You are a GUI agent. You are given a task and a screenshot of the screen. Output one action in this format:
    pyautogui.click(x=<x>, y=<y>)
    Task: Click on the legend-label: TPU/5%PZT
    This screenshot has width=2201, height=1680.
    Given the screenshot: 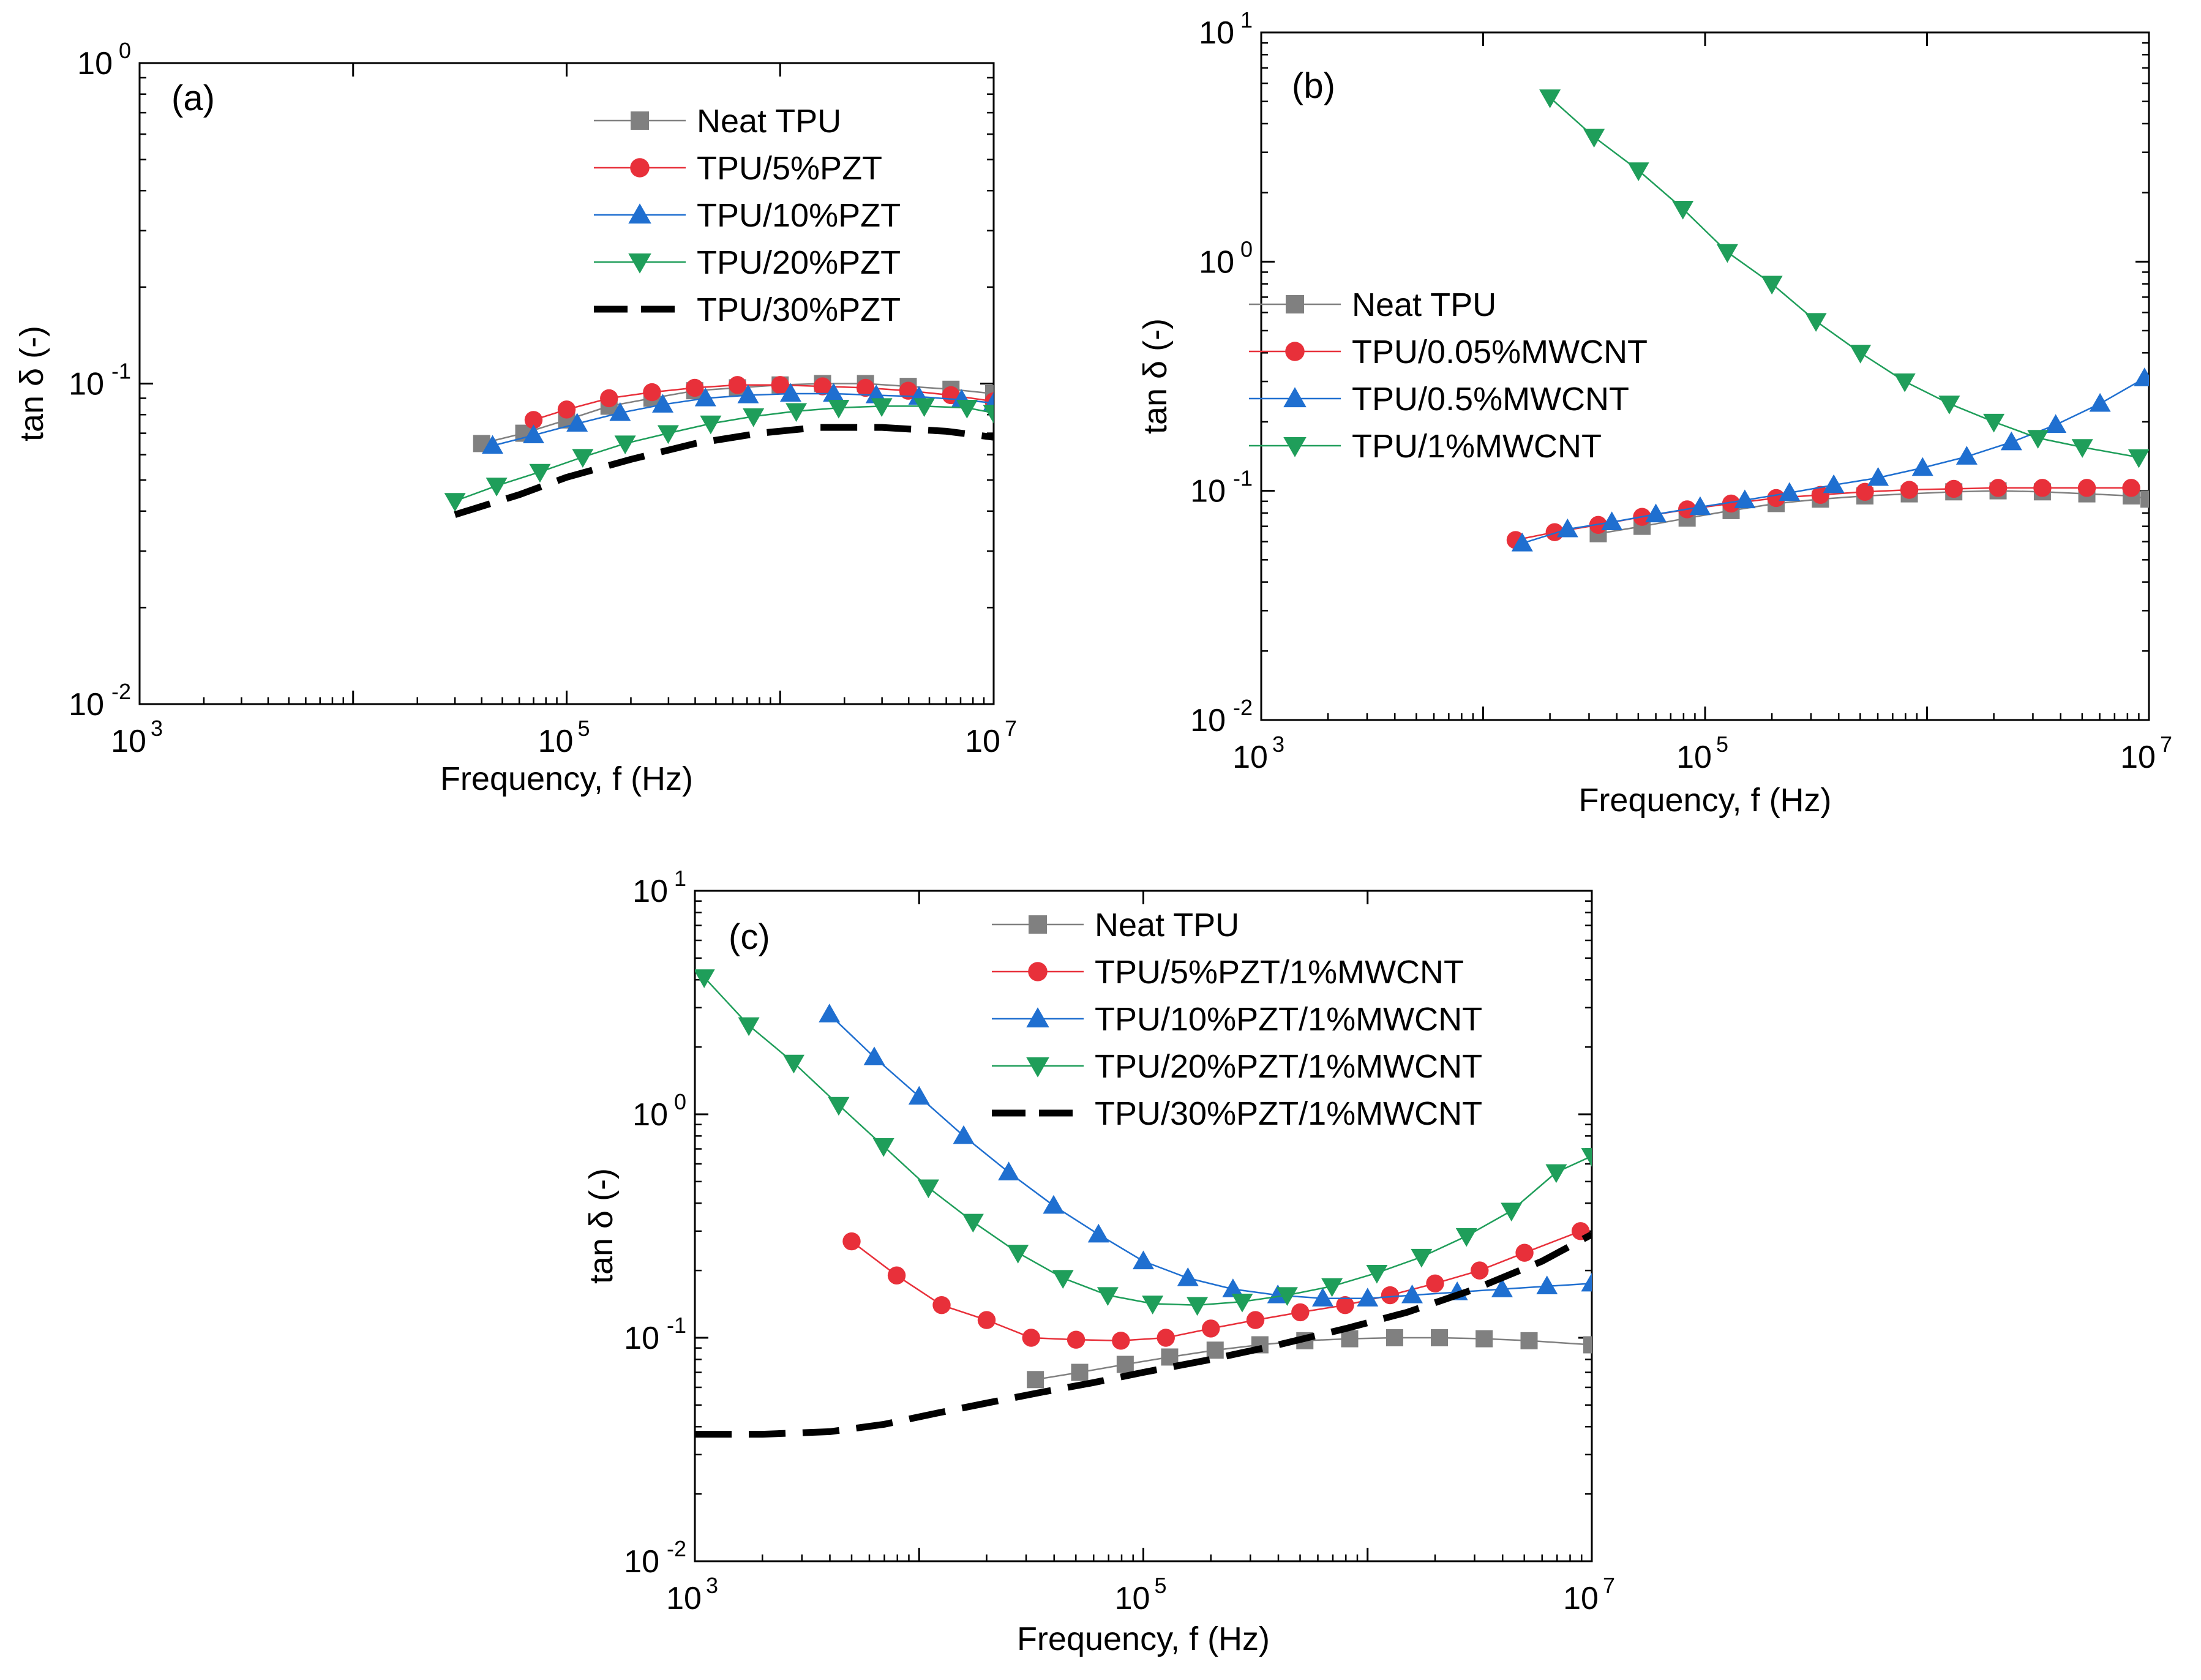 What is the action you would take?
    pyautogui.click(x=789, y=168)
    